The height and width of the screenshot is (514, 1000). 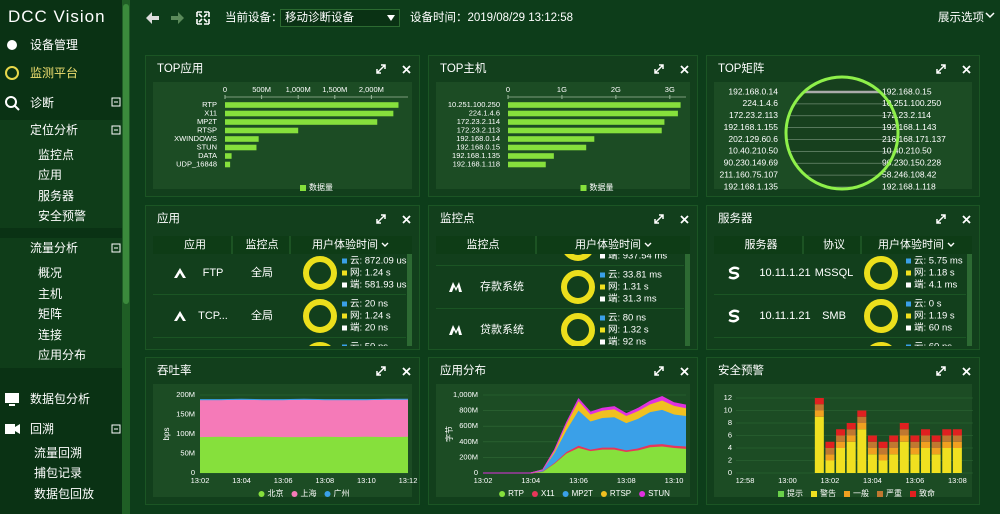 What do you see at coordinates (911, 163) in the screenshot?
I see `matrix-target: 90.230.150.228` at bounding box center [911, 163].